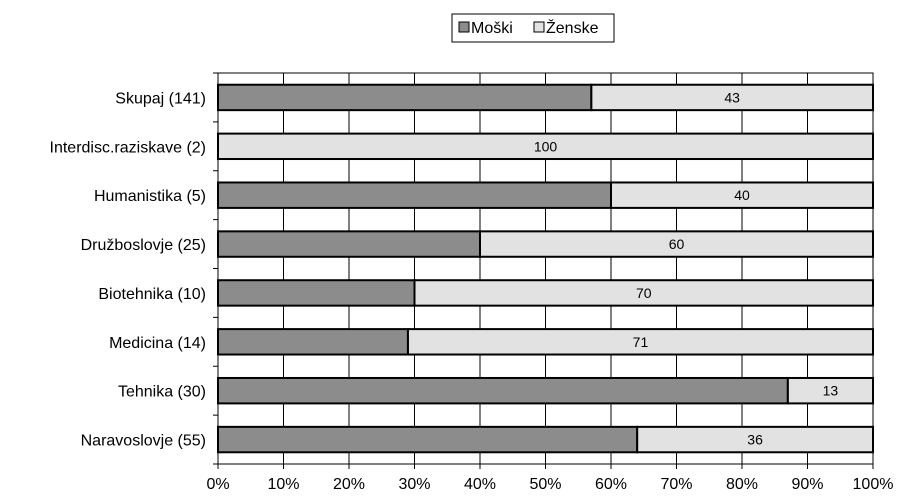  What do you see at coordinates (611, 484) in the screenshot?
I see `x-tick-label: 60%` at bounding box center [611, 484].